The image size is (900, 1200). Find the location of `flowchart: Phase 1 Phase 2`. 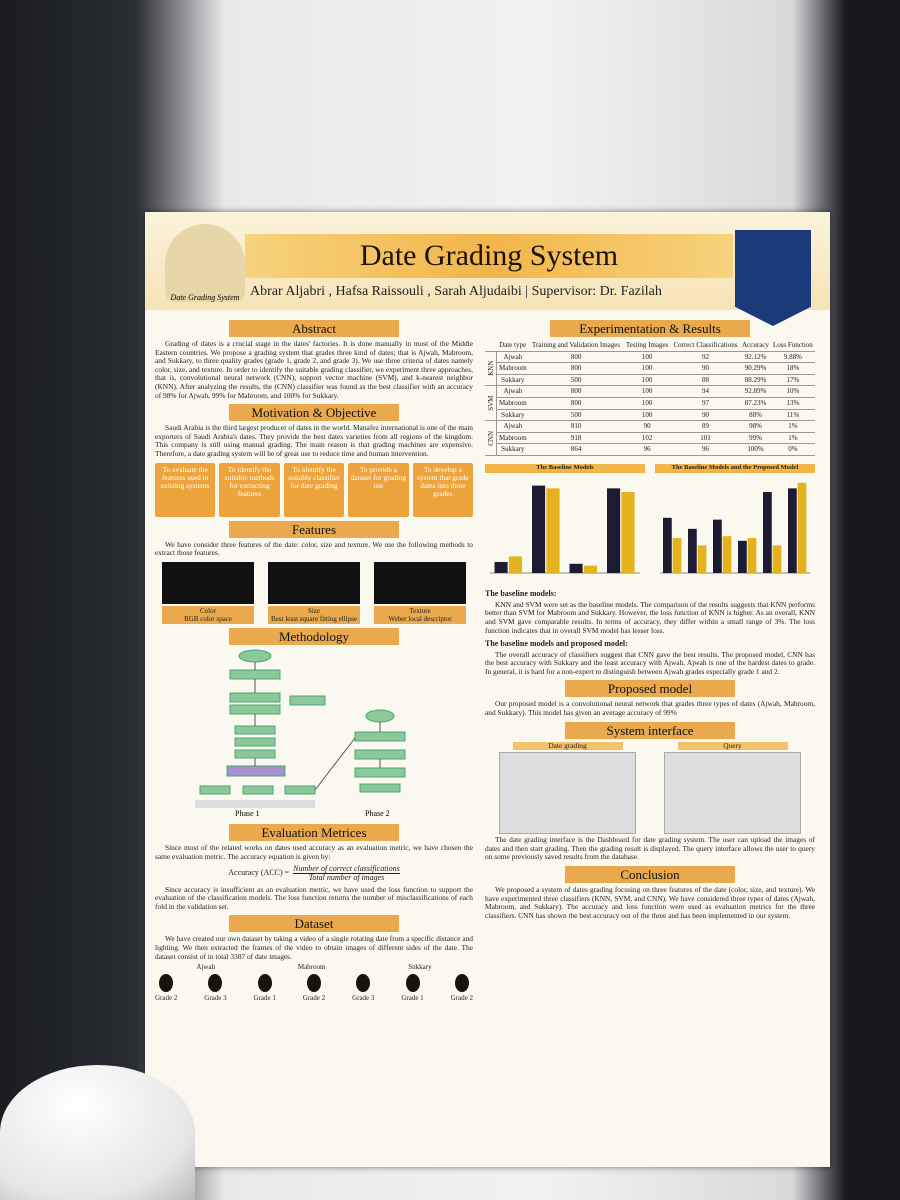

flowchart: Phase 1 Phase 2 is located at coordinates (300, 733).